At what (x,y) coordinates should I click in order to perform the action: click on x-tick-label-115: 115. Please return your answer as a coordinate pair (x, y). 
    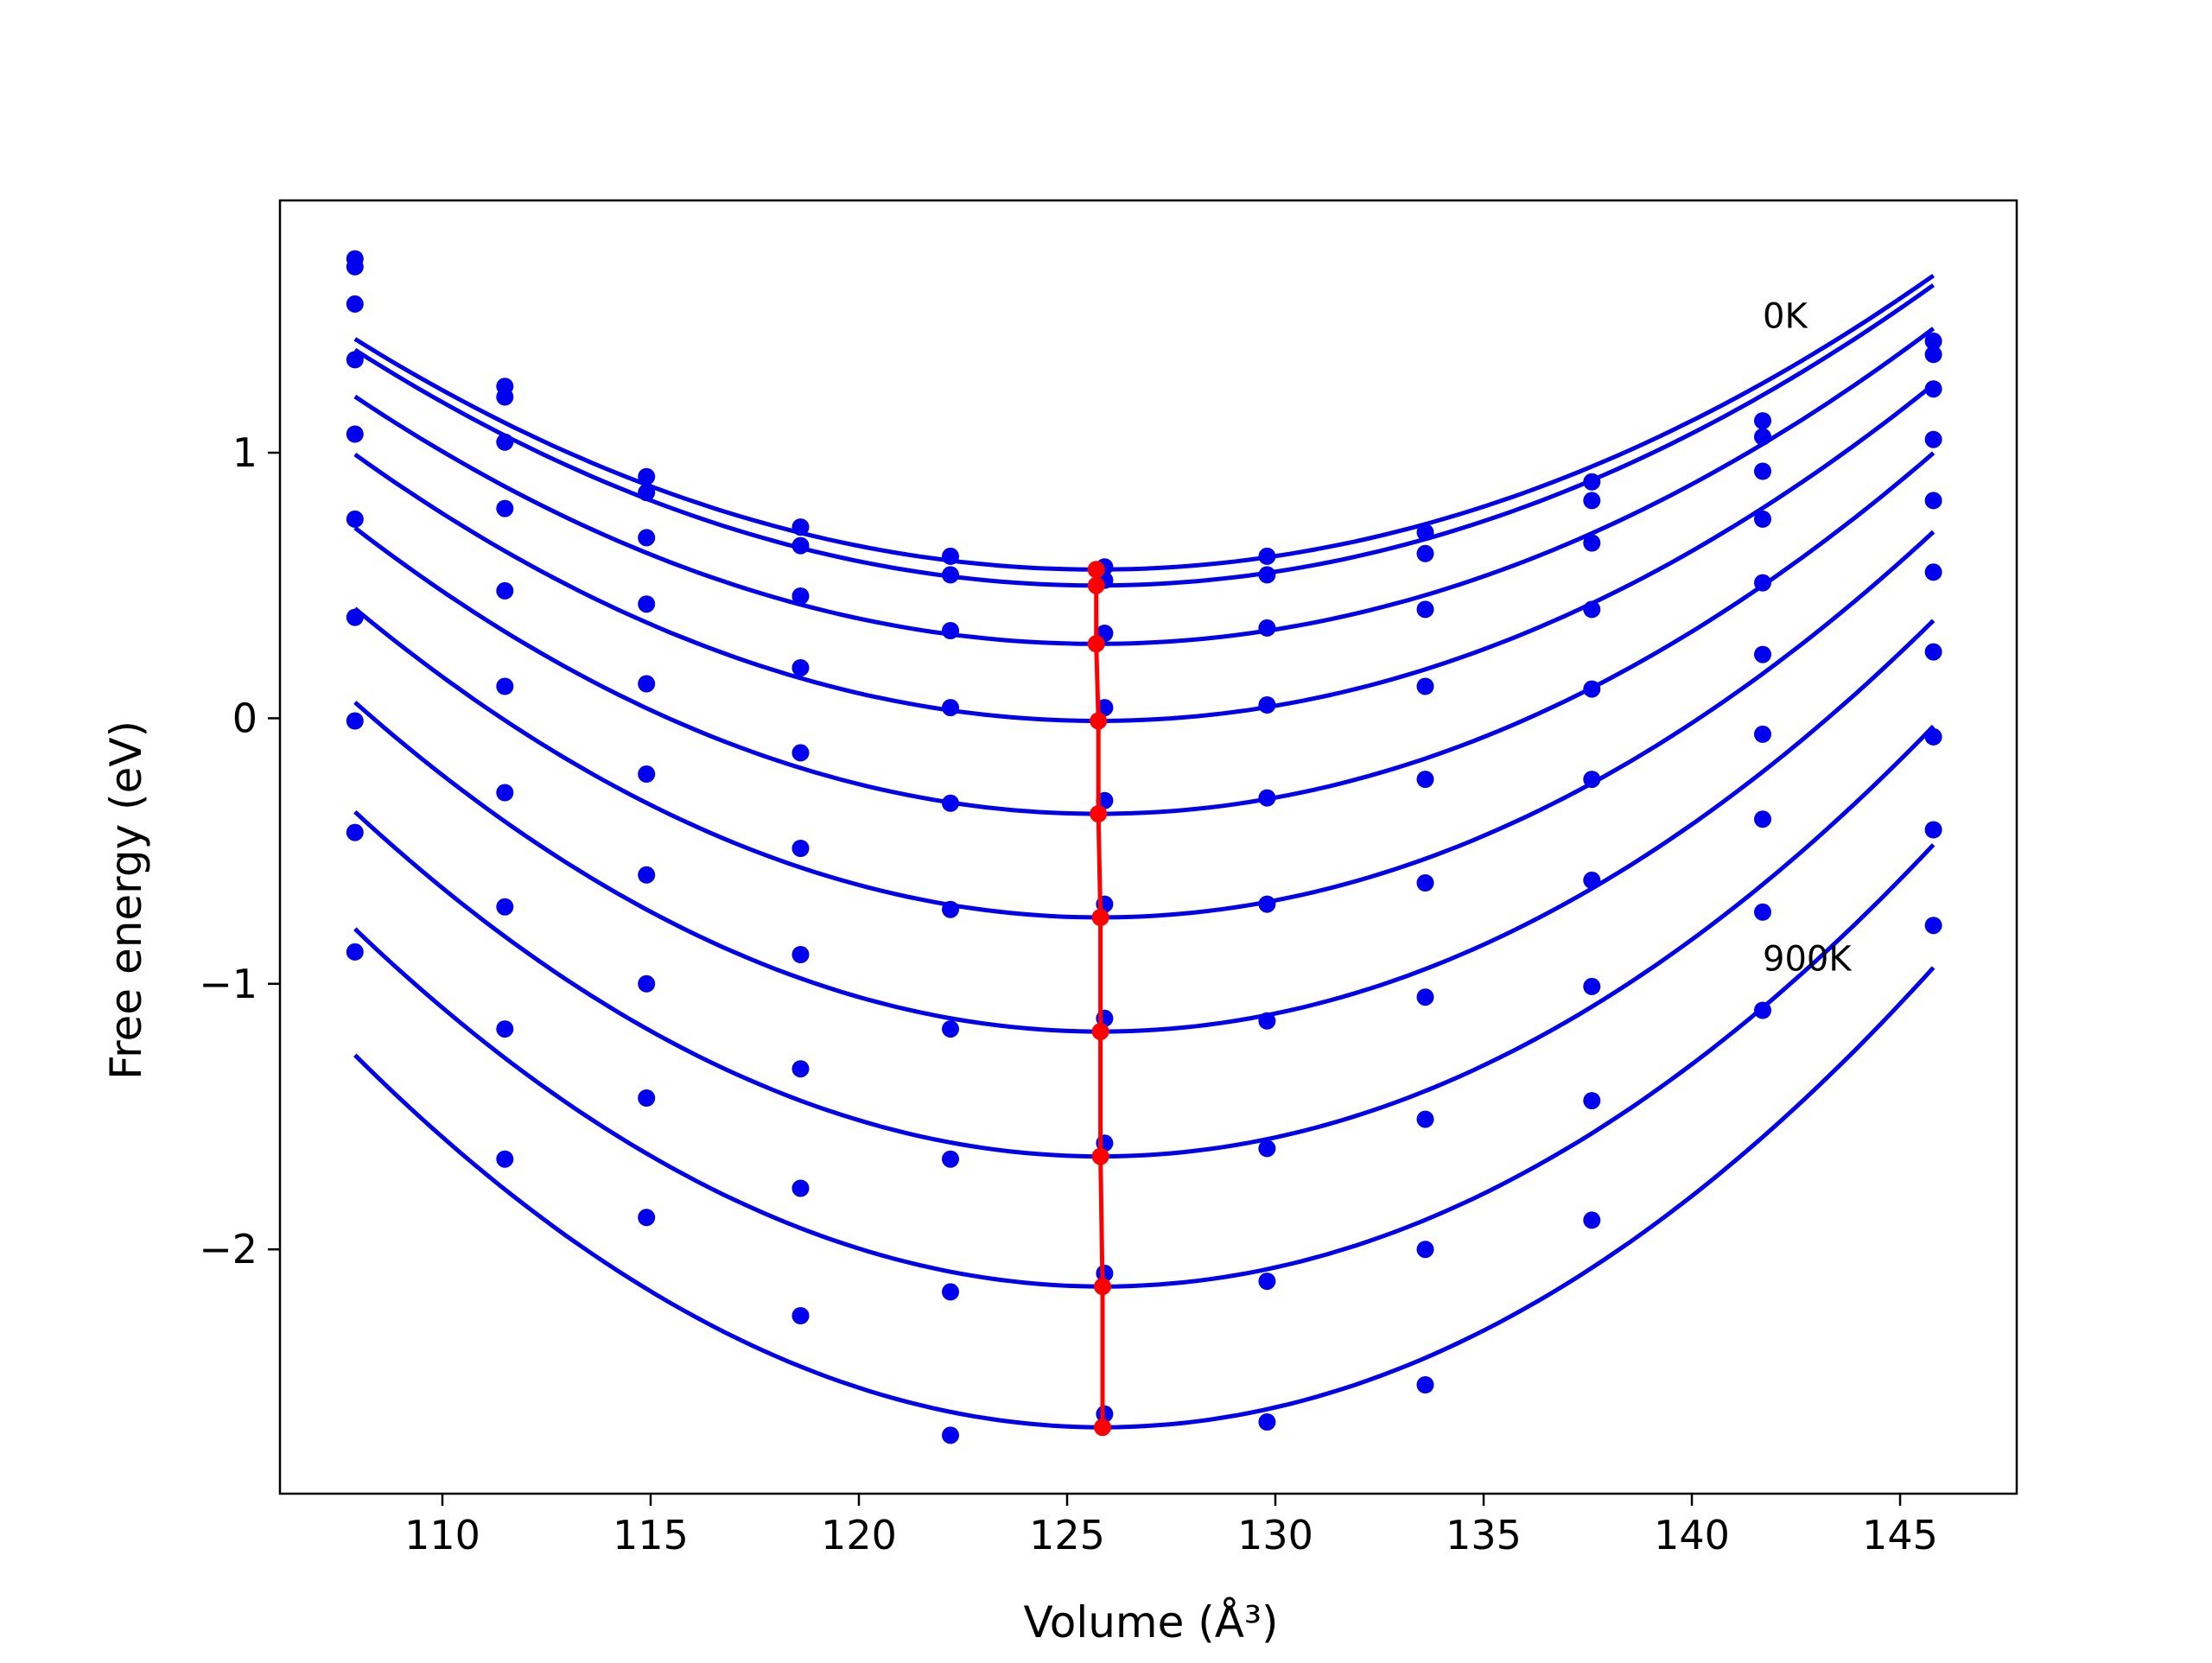
    Looking at the image, I should click on (651, 1535).